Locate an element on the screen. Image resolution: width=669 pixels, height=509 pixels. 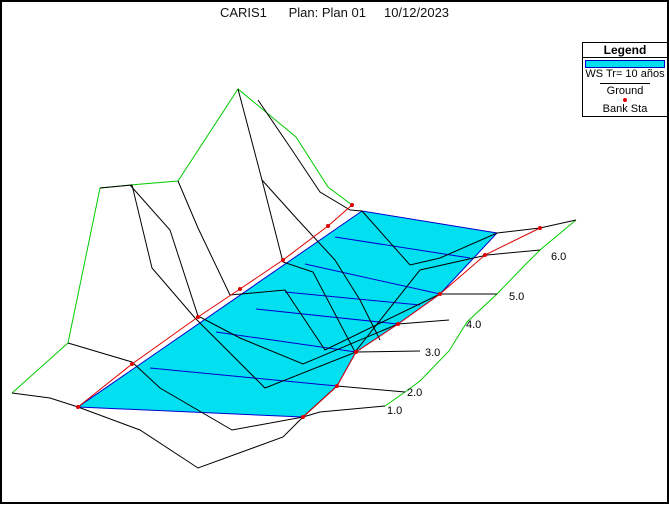
station-label: 2.0 is located at coordinates (414, 393).